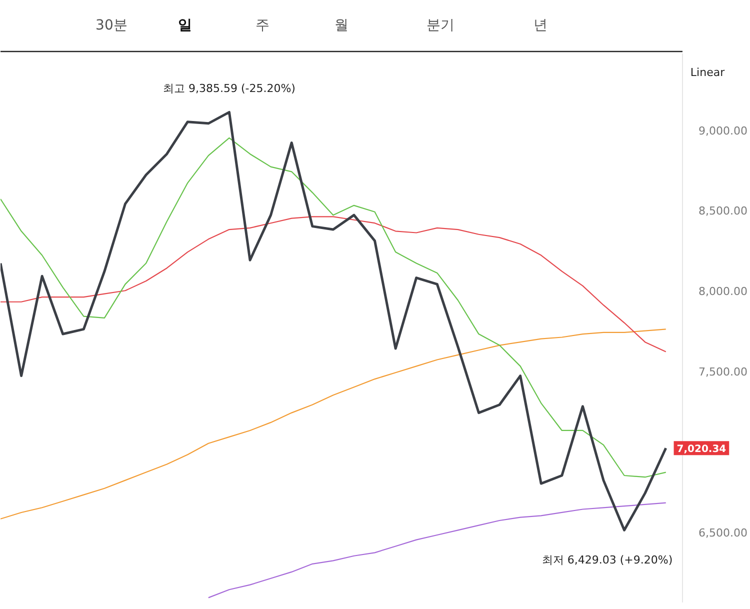  I want to click on text: 년, so click(541, 26).